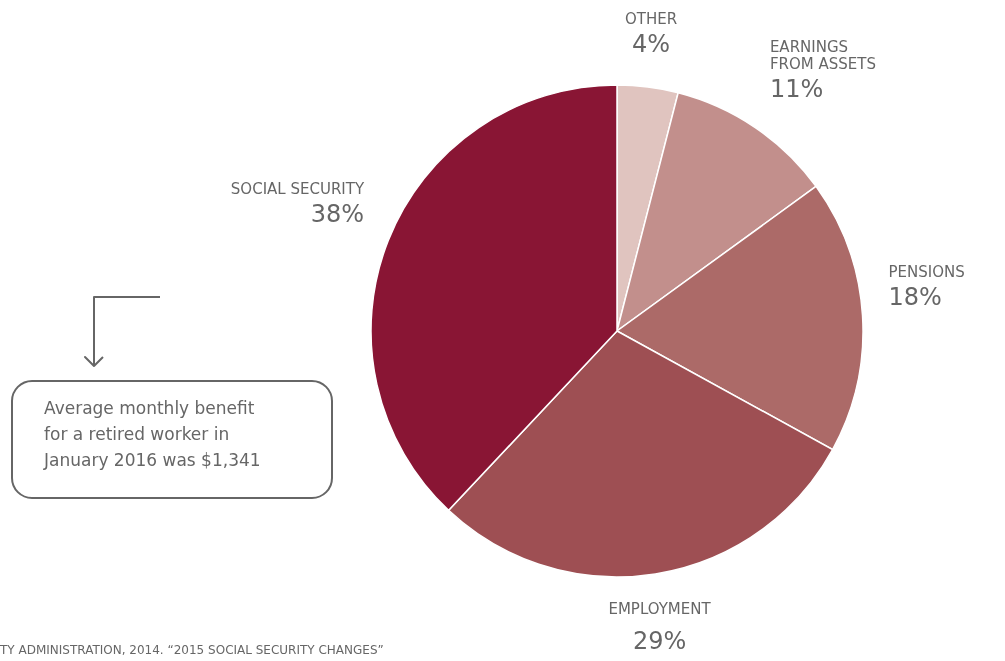 The image size is (1005, 661). What do you see at coordinates (192, 650) in the screenshot?
I see `text: TY ADMINISTRATION, 2014. “2015 SOCIAL SECURITY CHANGES”` at bounding box center [192, 650].